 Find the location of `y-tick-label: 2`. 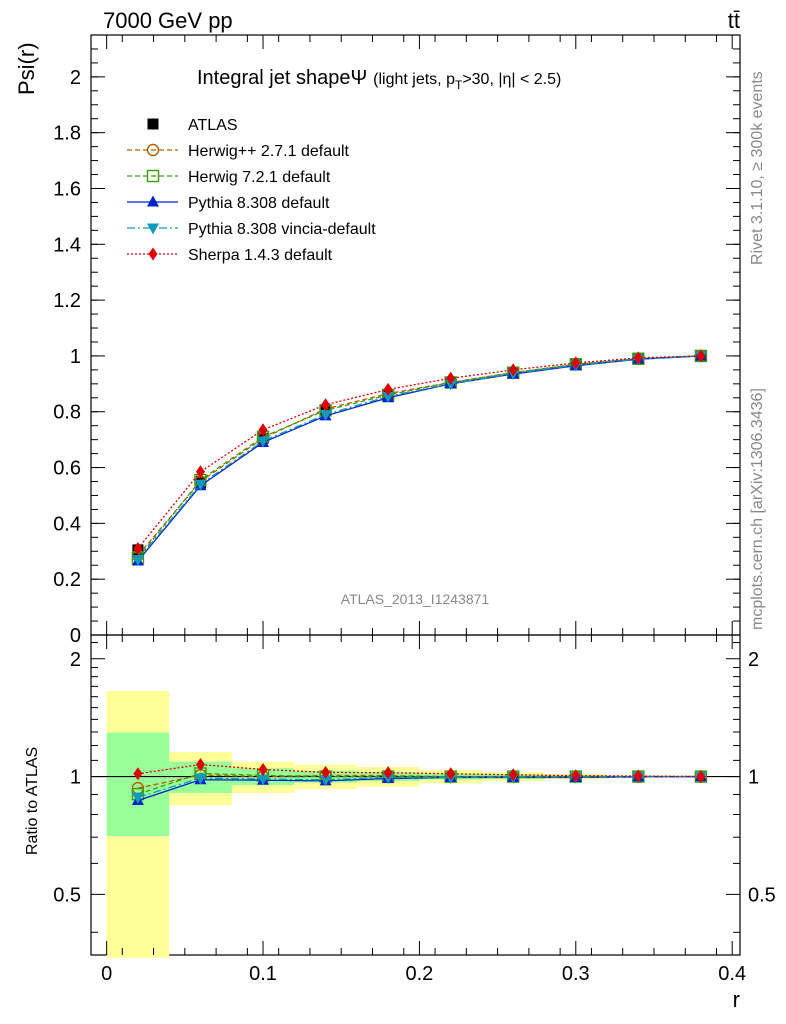

y-tick-label: 2 is located at coordinates (75, 78).